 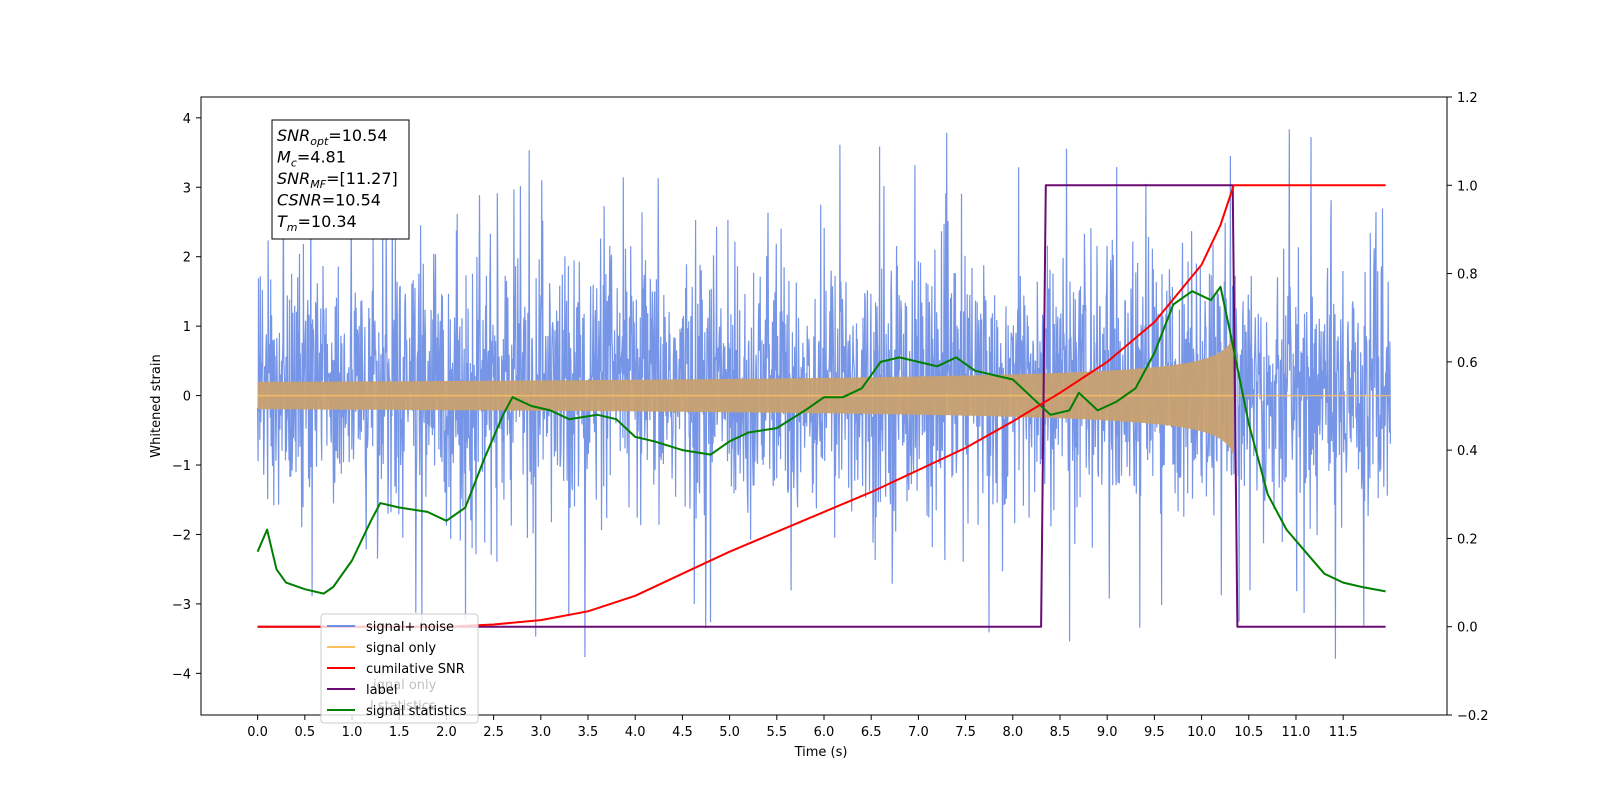 What do you see at coordinates (871, 732) in the screenshot?
I see `x-tick-label: 6.5` at bounding box center [871, 732].